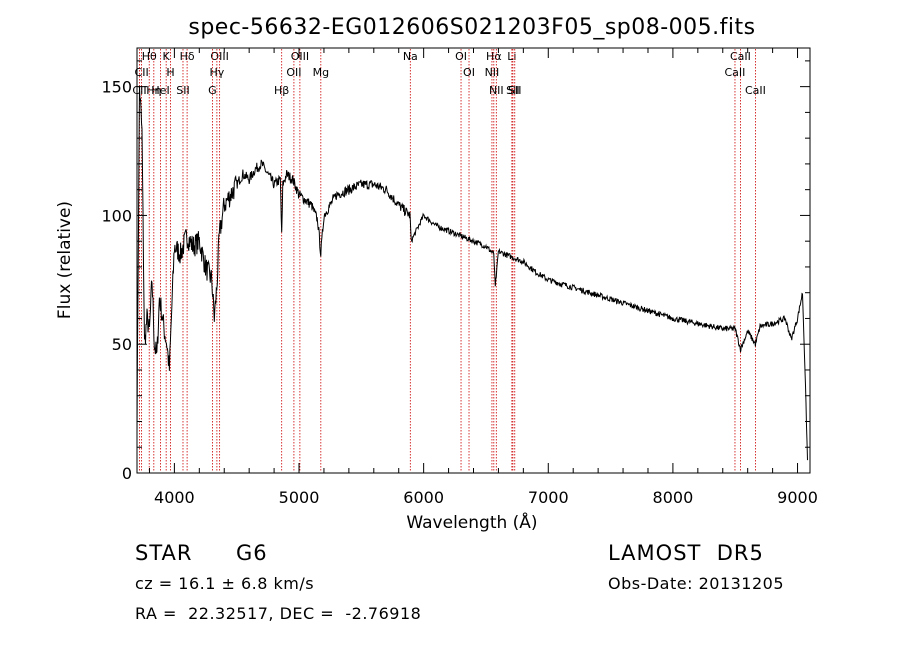 Image resolution: width=900 pixels, height=649 pixels. Describe the element at coordinates (797, 497) in the screenshot. I see `x-tick-label: 9000` at that location.